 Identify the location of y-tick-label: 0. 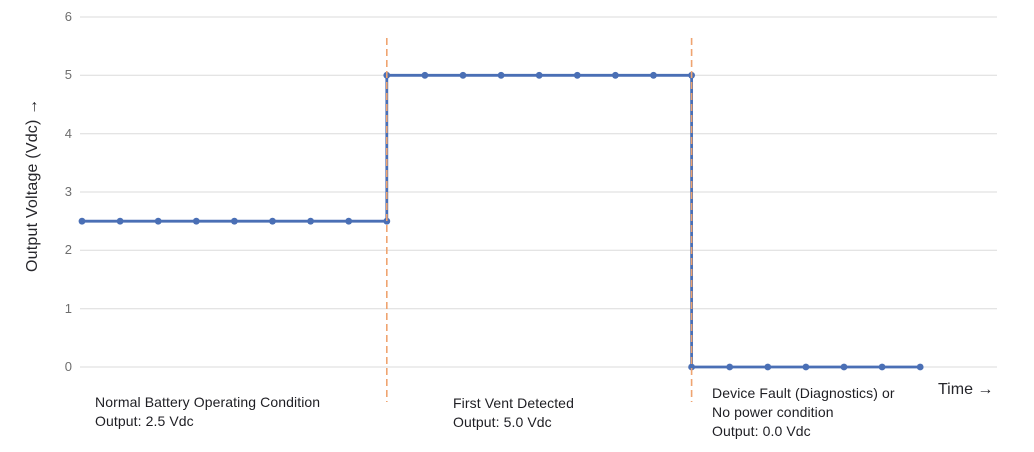
(68, 366).